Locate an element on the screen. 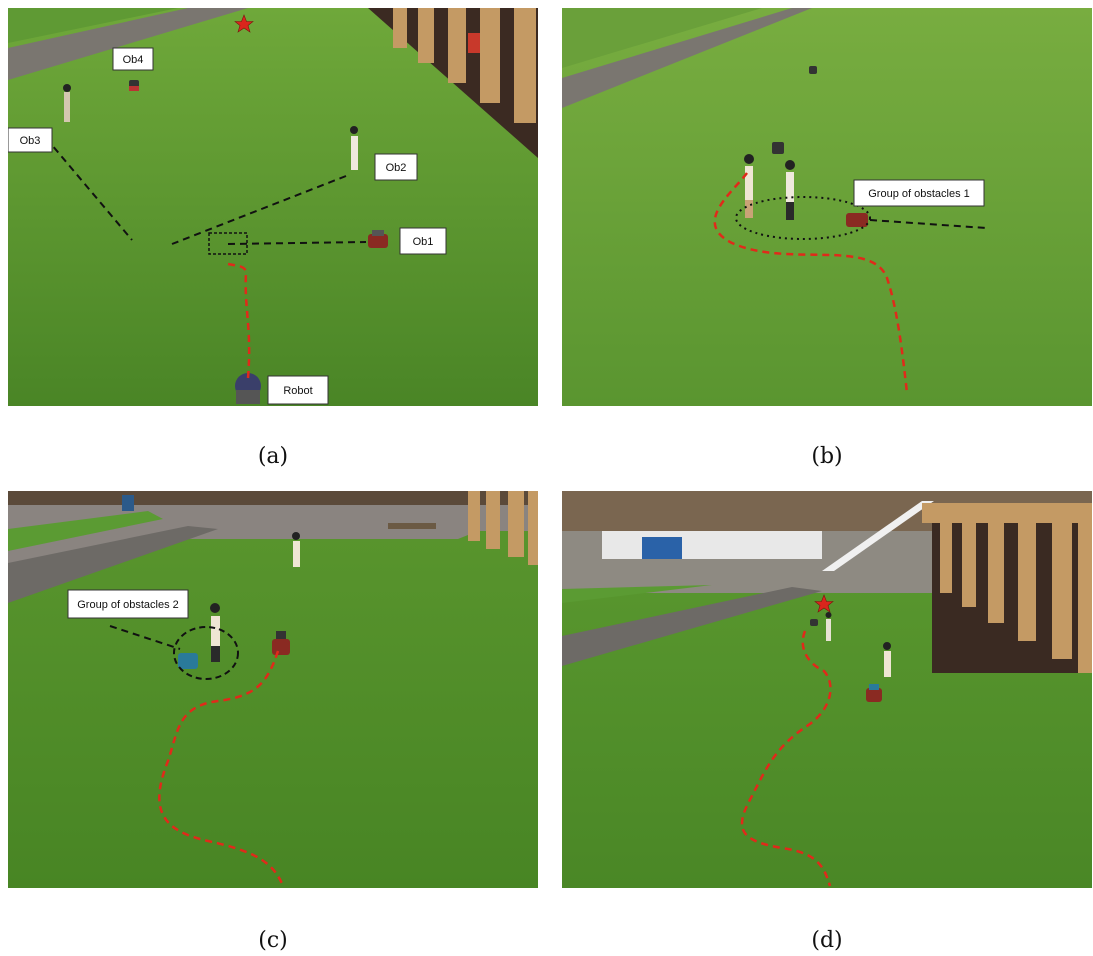  svg-text: Robot is located at coordinates (297, 391).